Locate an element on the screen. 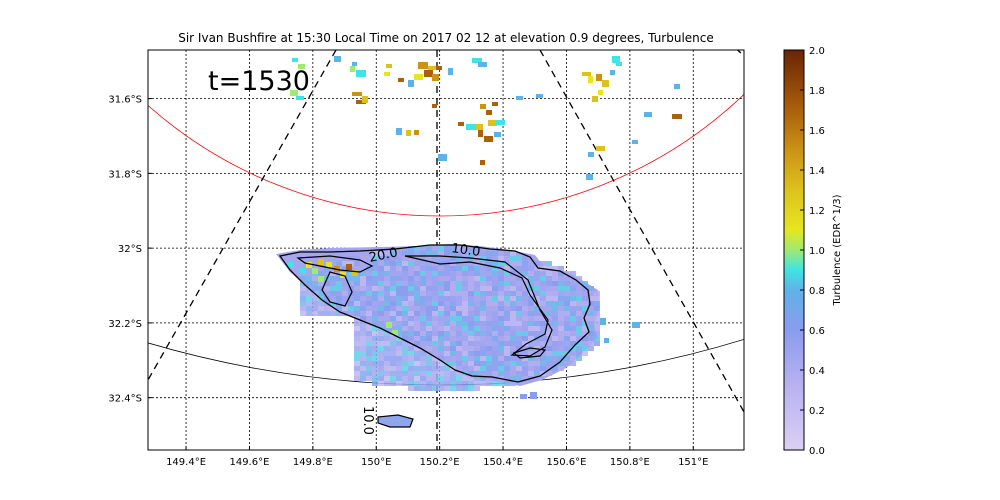 The image size is (1000, 500). plume-cells is located at coordinates (444, 318).